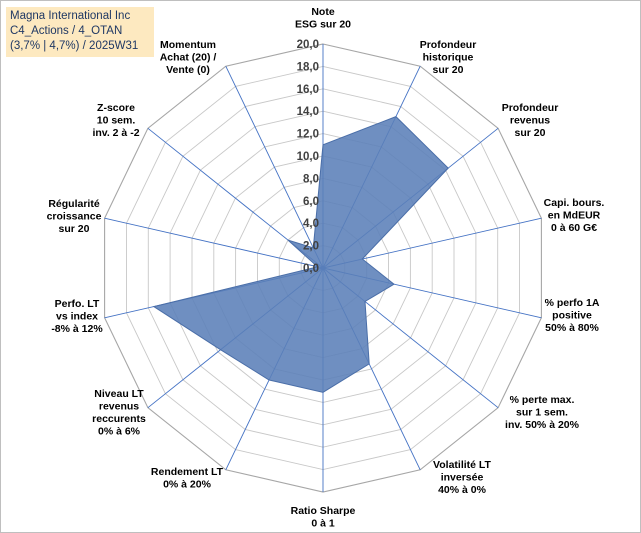  Describe the element at coordinates (308, 135) in the screenshot. I see `tick-label: 12,0` at that location.